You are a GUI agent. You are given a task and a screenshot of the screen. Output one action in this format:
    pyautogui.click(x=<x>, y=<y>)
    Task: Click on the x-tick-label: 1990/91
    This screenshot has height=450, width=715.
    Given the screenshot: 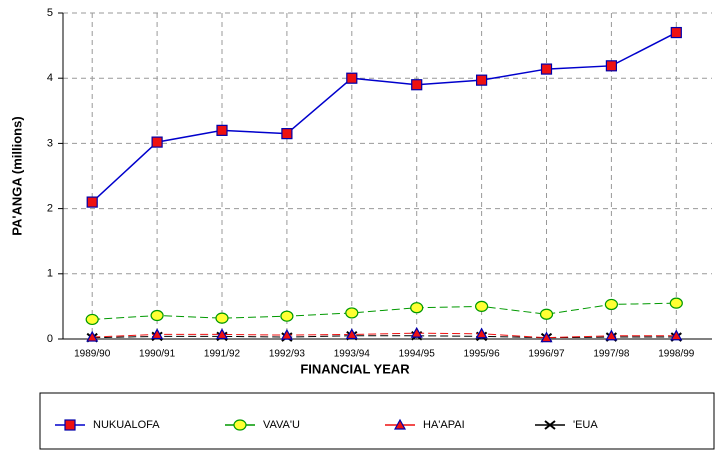 What is the action you would take?
    pyautogui.click(x=157, y=354)
    